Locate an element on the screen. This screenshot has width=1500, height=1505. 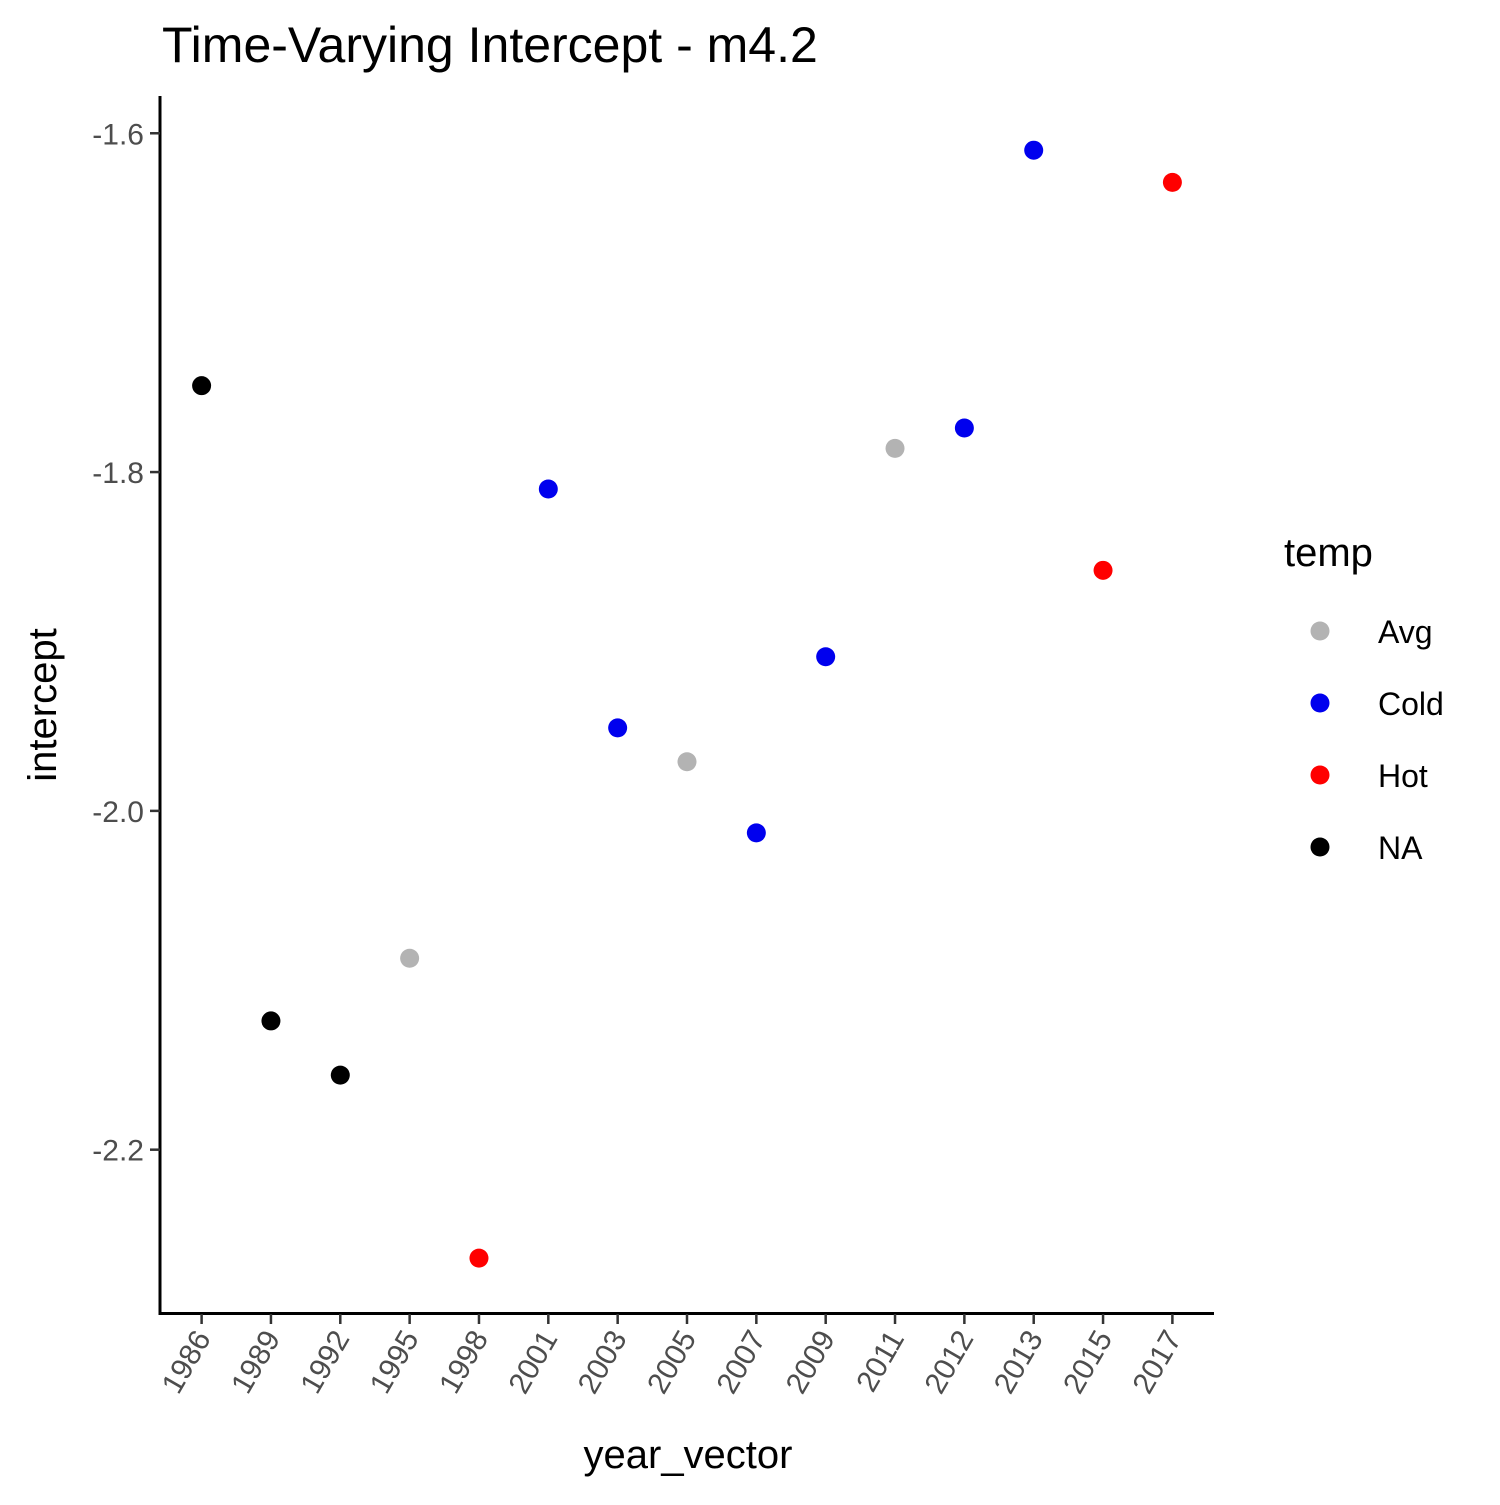
legend-label: Avg is located at coordinates (1405, 632).